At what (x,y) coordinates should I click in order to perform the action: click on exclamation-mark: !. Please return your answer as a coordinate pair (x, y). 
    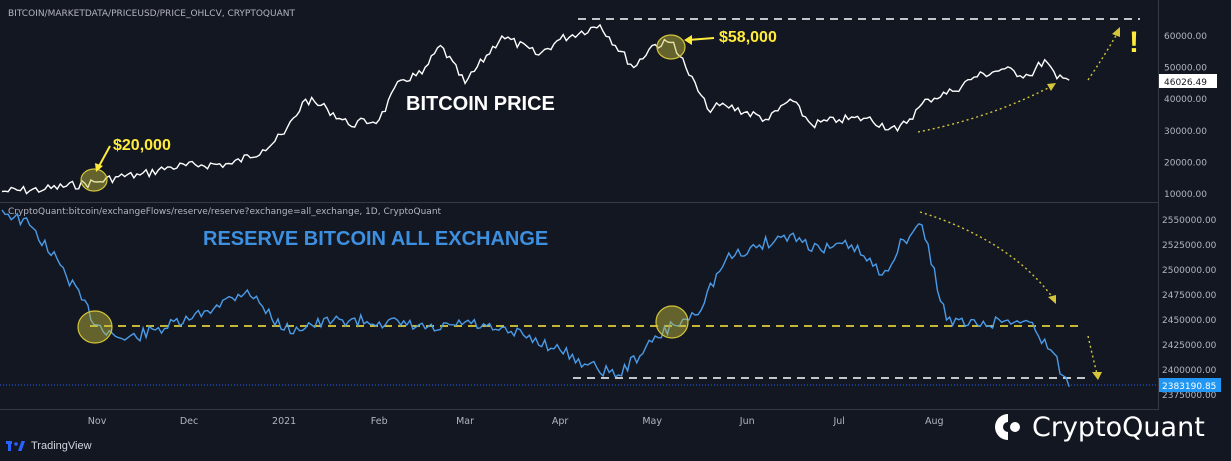
    Looking at the image, I should click on (1134, 42).